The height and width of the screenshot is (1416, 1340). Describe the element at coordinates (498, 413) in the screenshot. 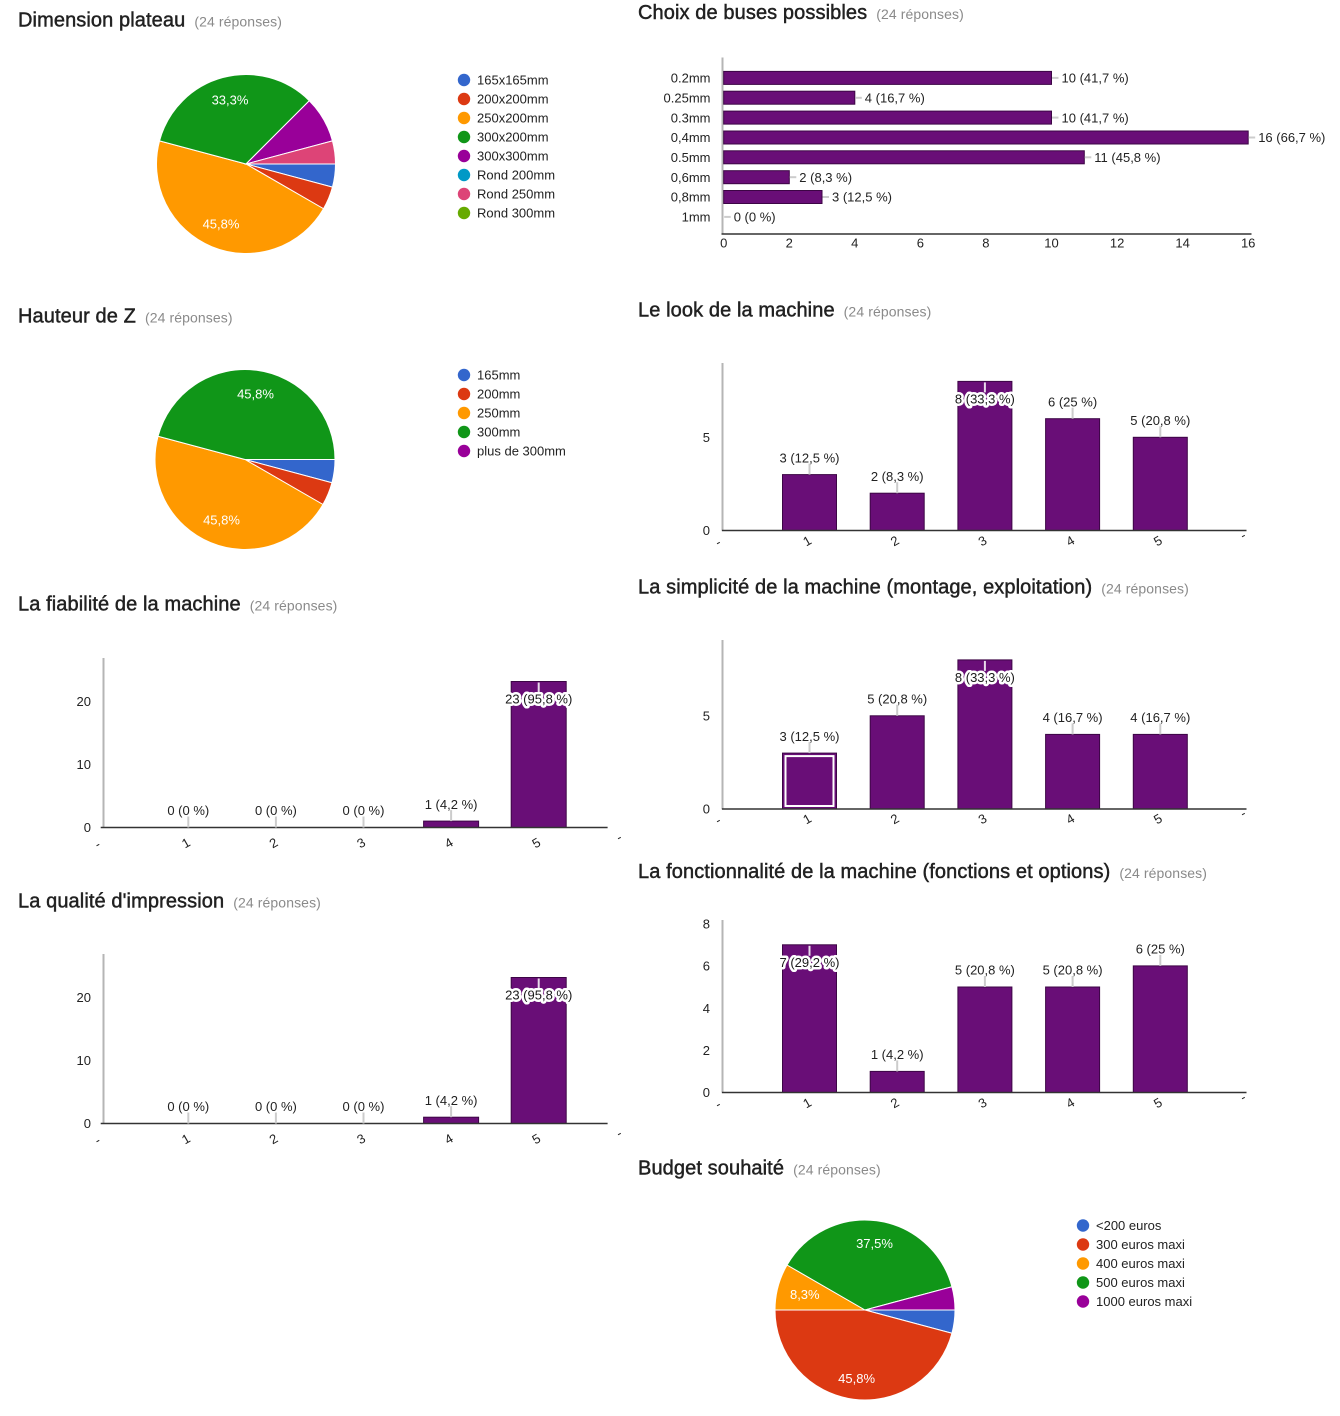

I see `svg-text: 250mm` at that location.